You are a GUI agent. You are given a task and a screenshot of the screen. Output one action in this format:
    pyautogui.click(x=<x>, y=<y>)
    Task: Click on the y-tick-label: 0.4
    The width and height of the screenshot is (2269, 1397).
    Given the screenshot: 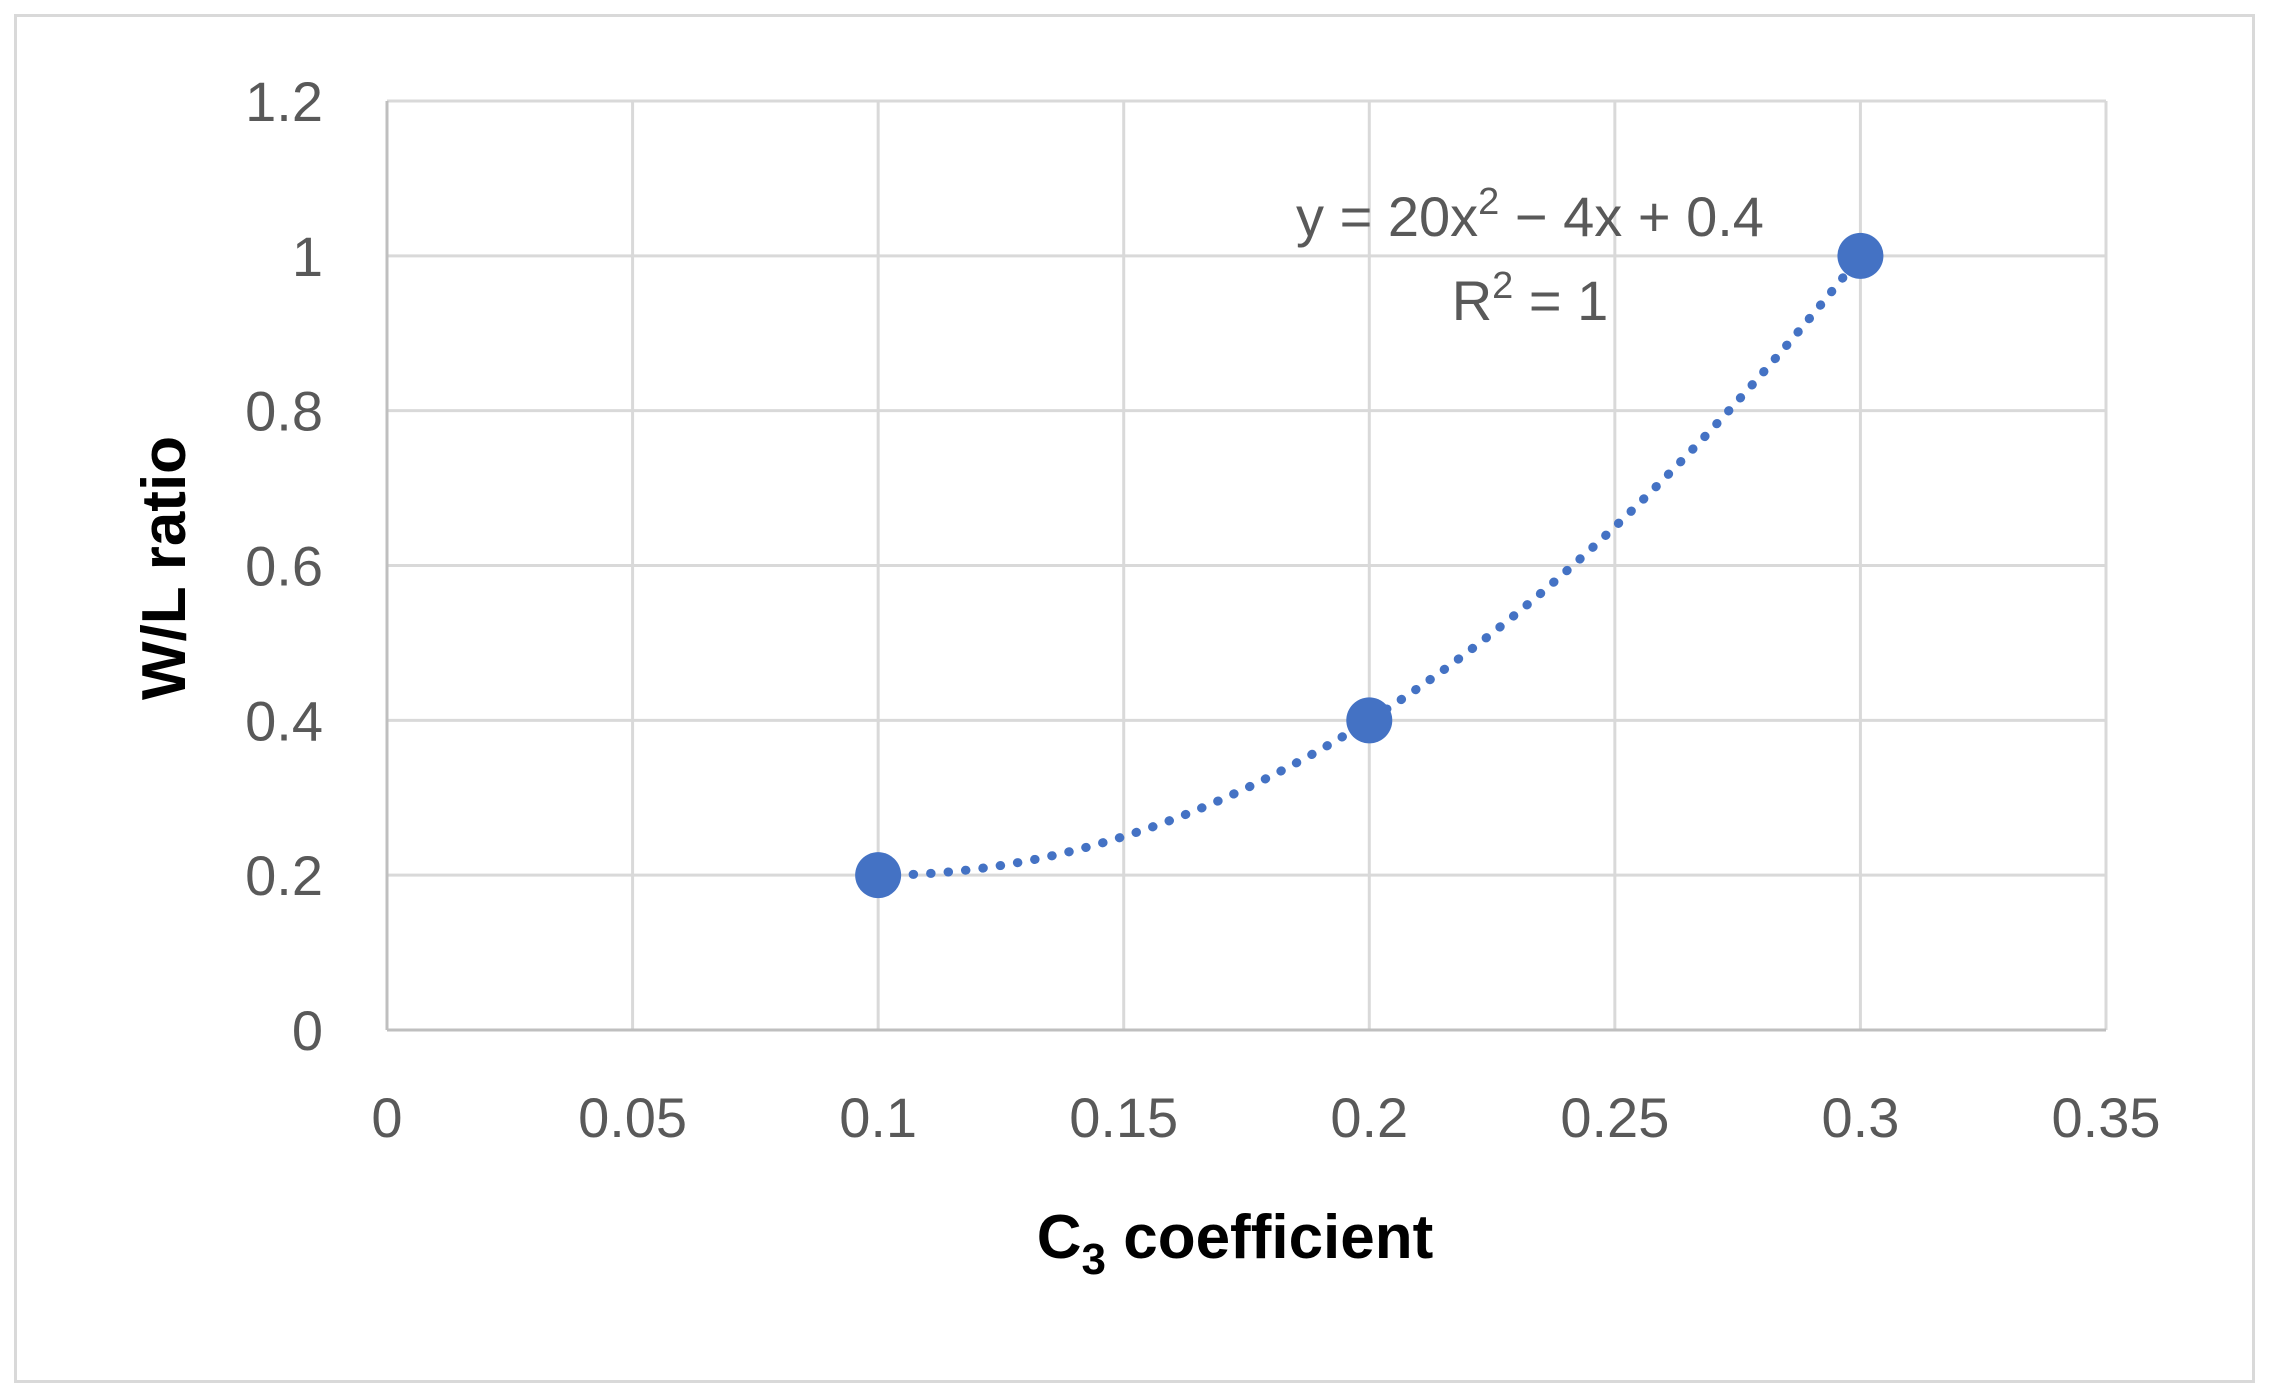 What is the action you would take?
    pyautogui.click(x=284, y=720)
    